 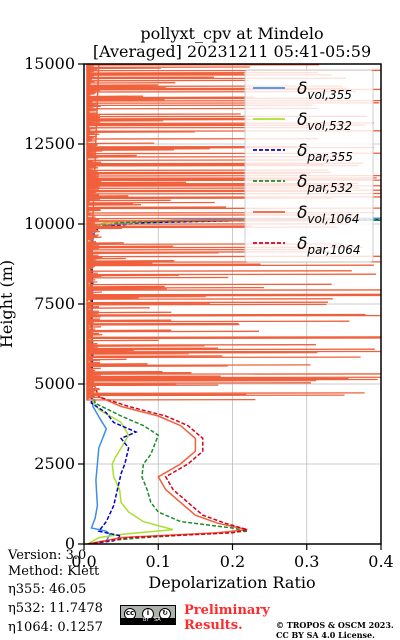 I want to click on legend-label-par532: δpar,532, so click(x=325, y=183).